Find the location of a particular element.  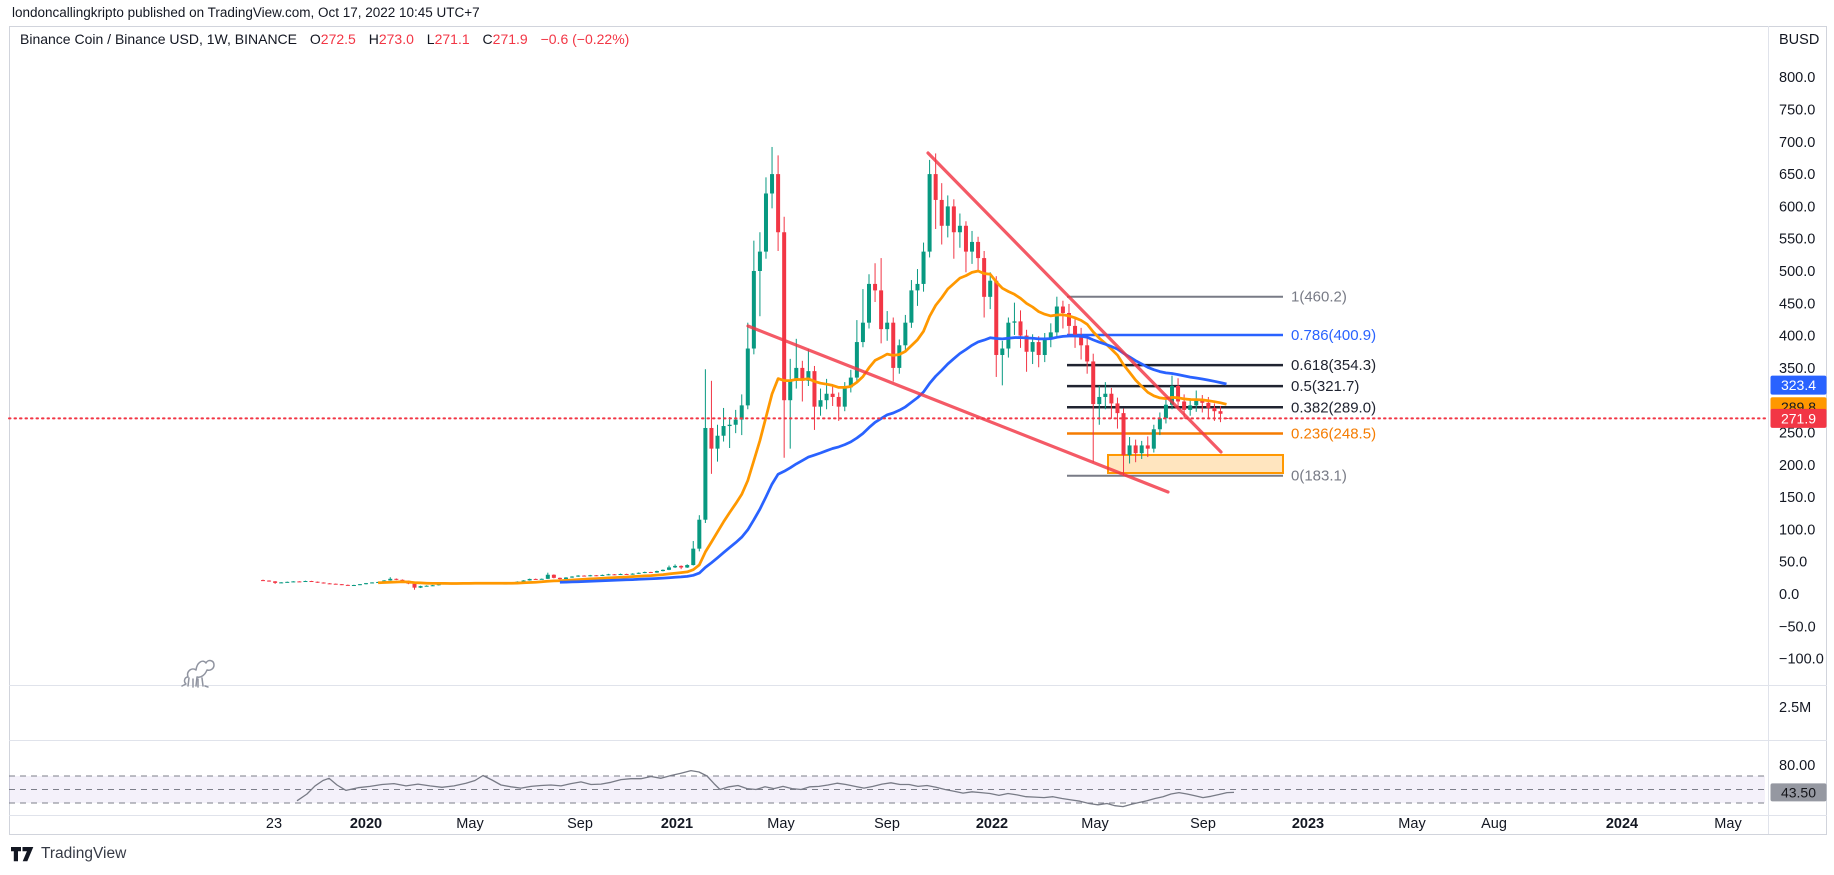

stoch-line is located at coordinates (765, 788).